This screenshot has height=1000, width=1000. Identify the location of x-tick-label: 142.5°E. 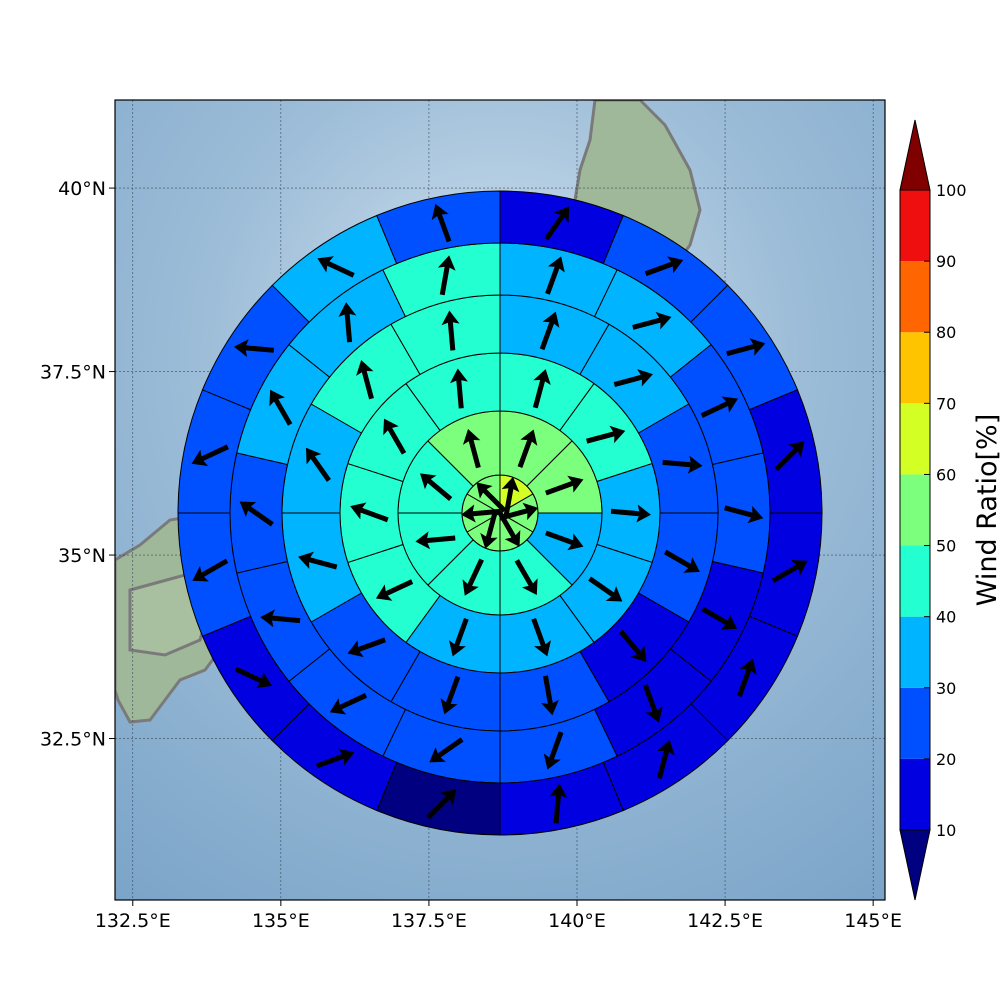
(725, 921).